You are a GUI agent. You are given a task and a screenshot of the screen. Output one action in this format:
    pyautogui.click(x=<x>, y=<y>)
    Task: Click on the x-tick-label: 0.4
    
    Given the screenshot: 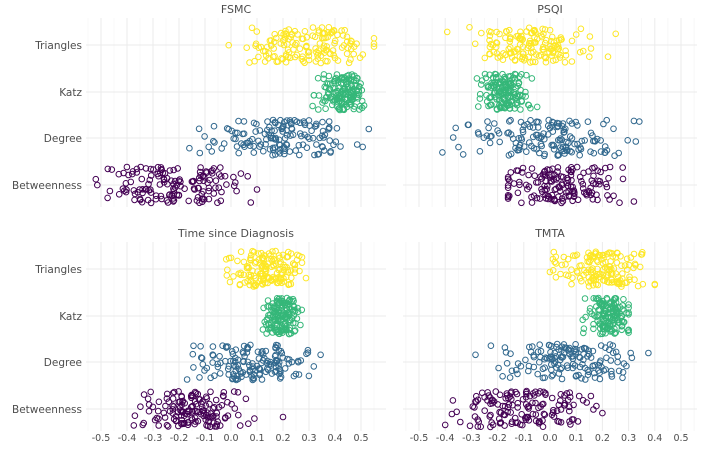 What is the action you would take?
    pyautogui.click(x=334, y=438)
    